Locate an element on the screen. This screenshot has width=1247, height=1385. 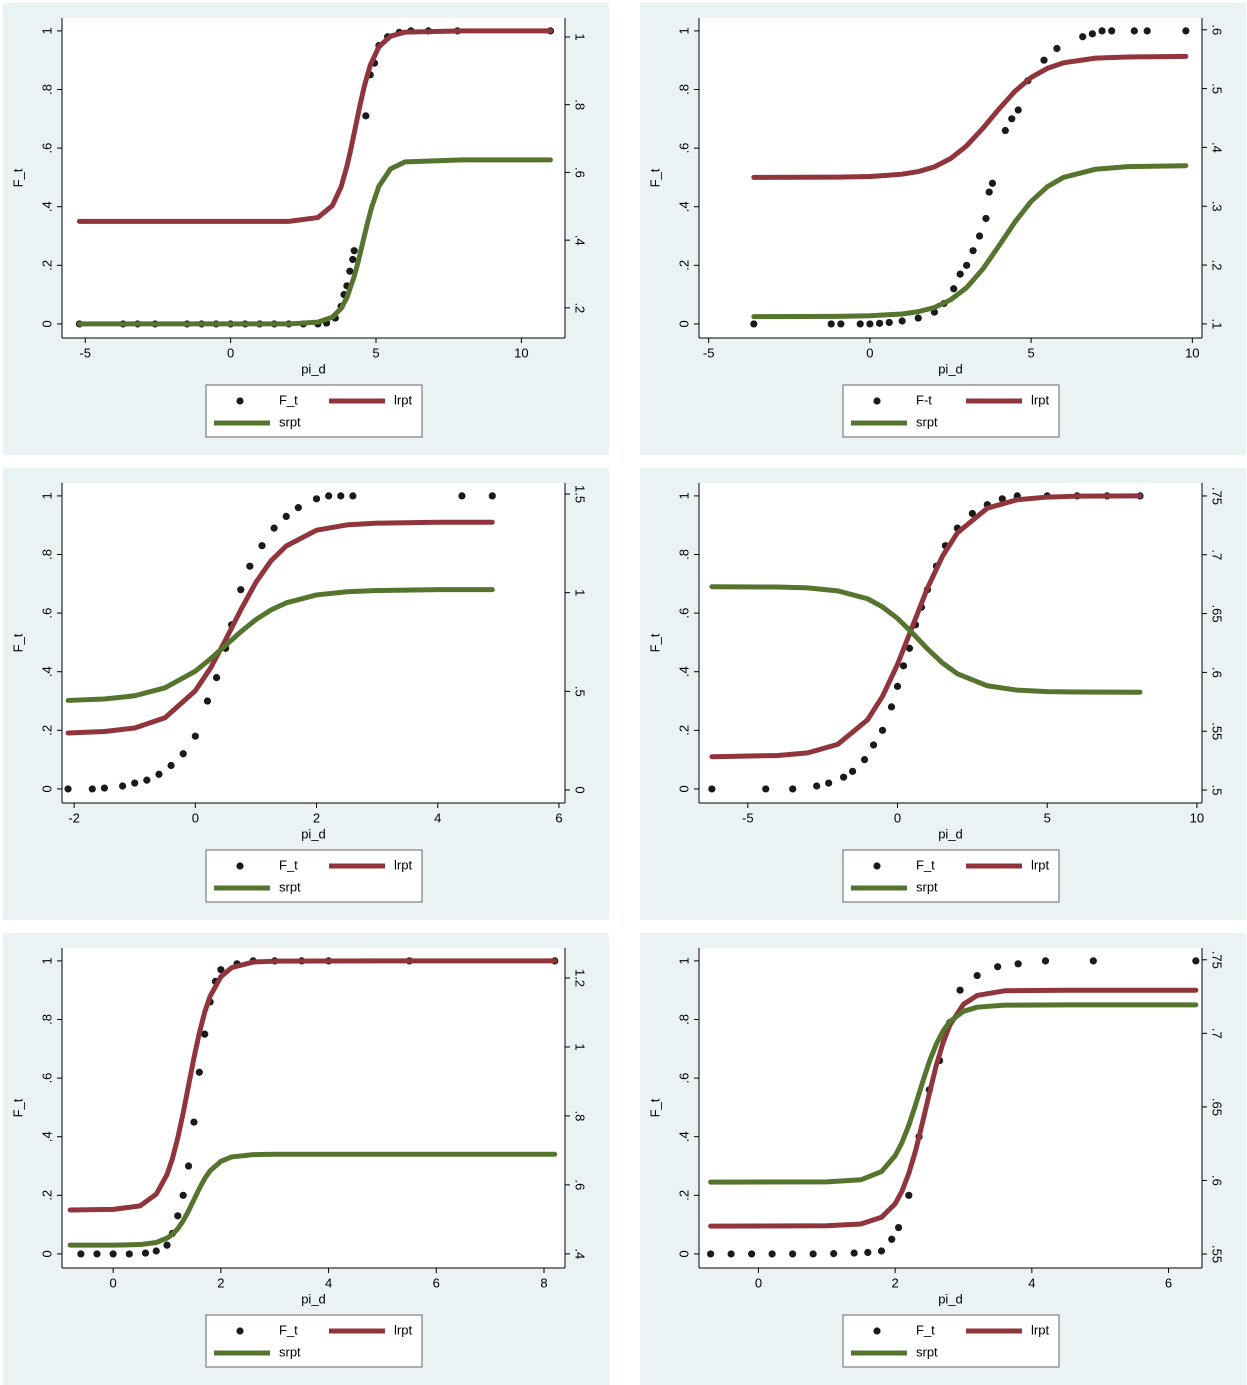
y2-tick-label: 1.2 is located at coordinates (580, 978).